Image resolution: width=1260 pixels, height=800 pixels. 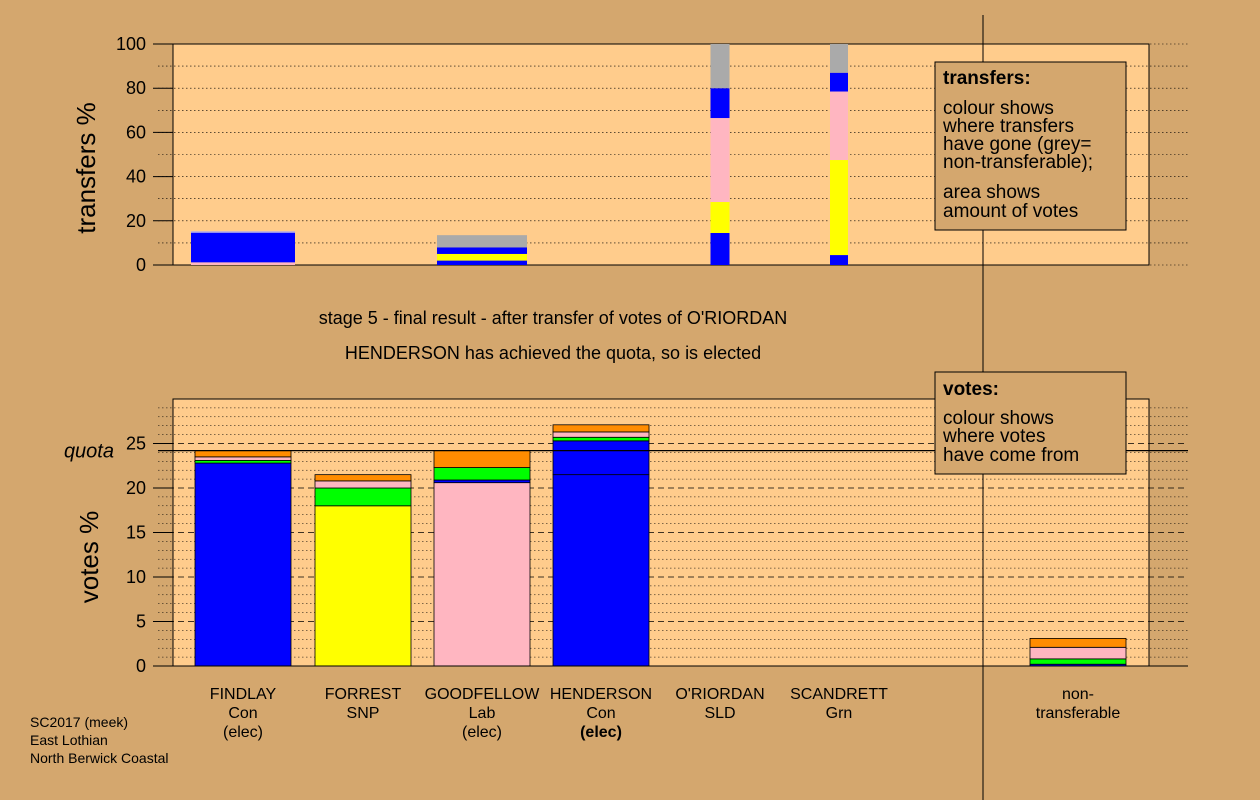 What do you see at coordinates (1078, 694) in the screenshot?
I see `nontransferable-label-line-1: non-` at bounding box center [1078, 694].